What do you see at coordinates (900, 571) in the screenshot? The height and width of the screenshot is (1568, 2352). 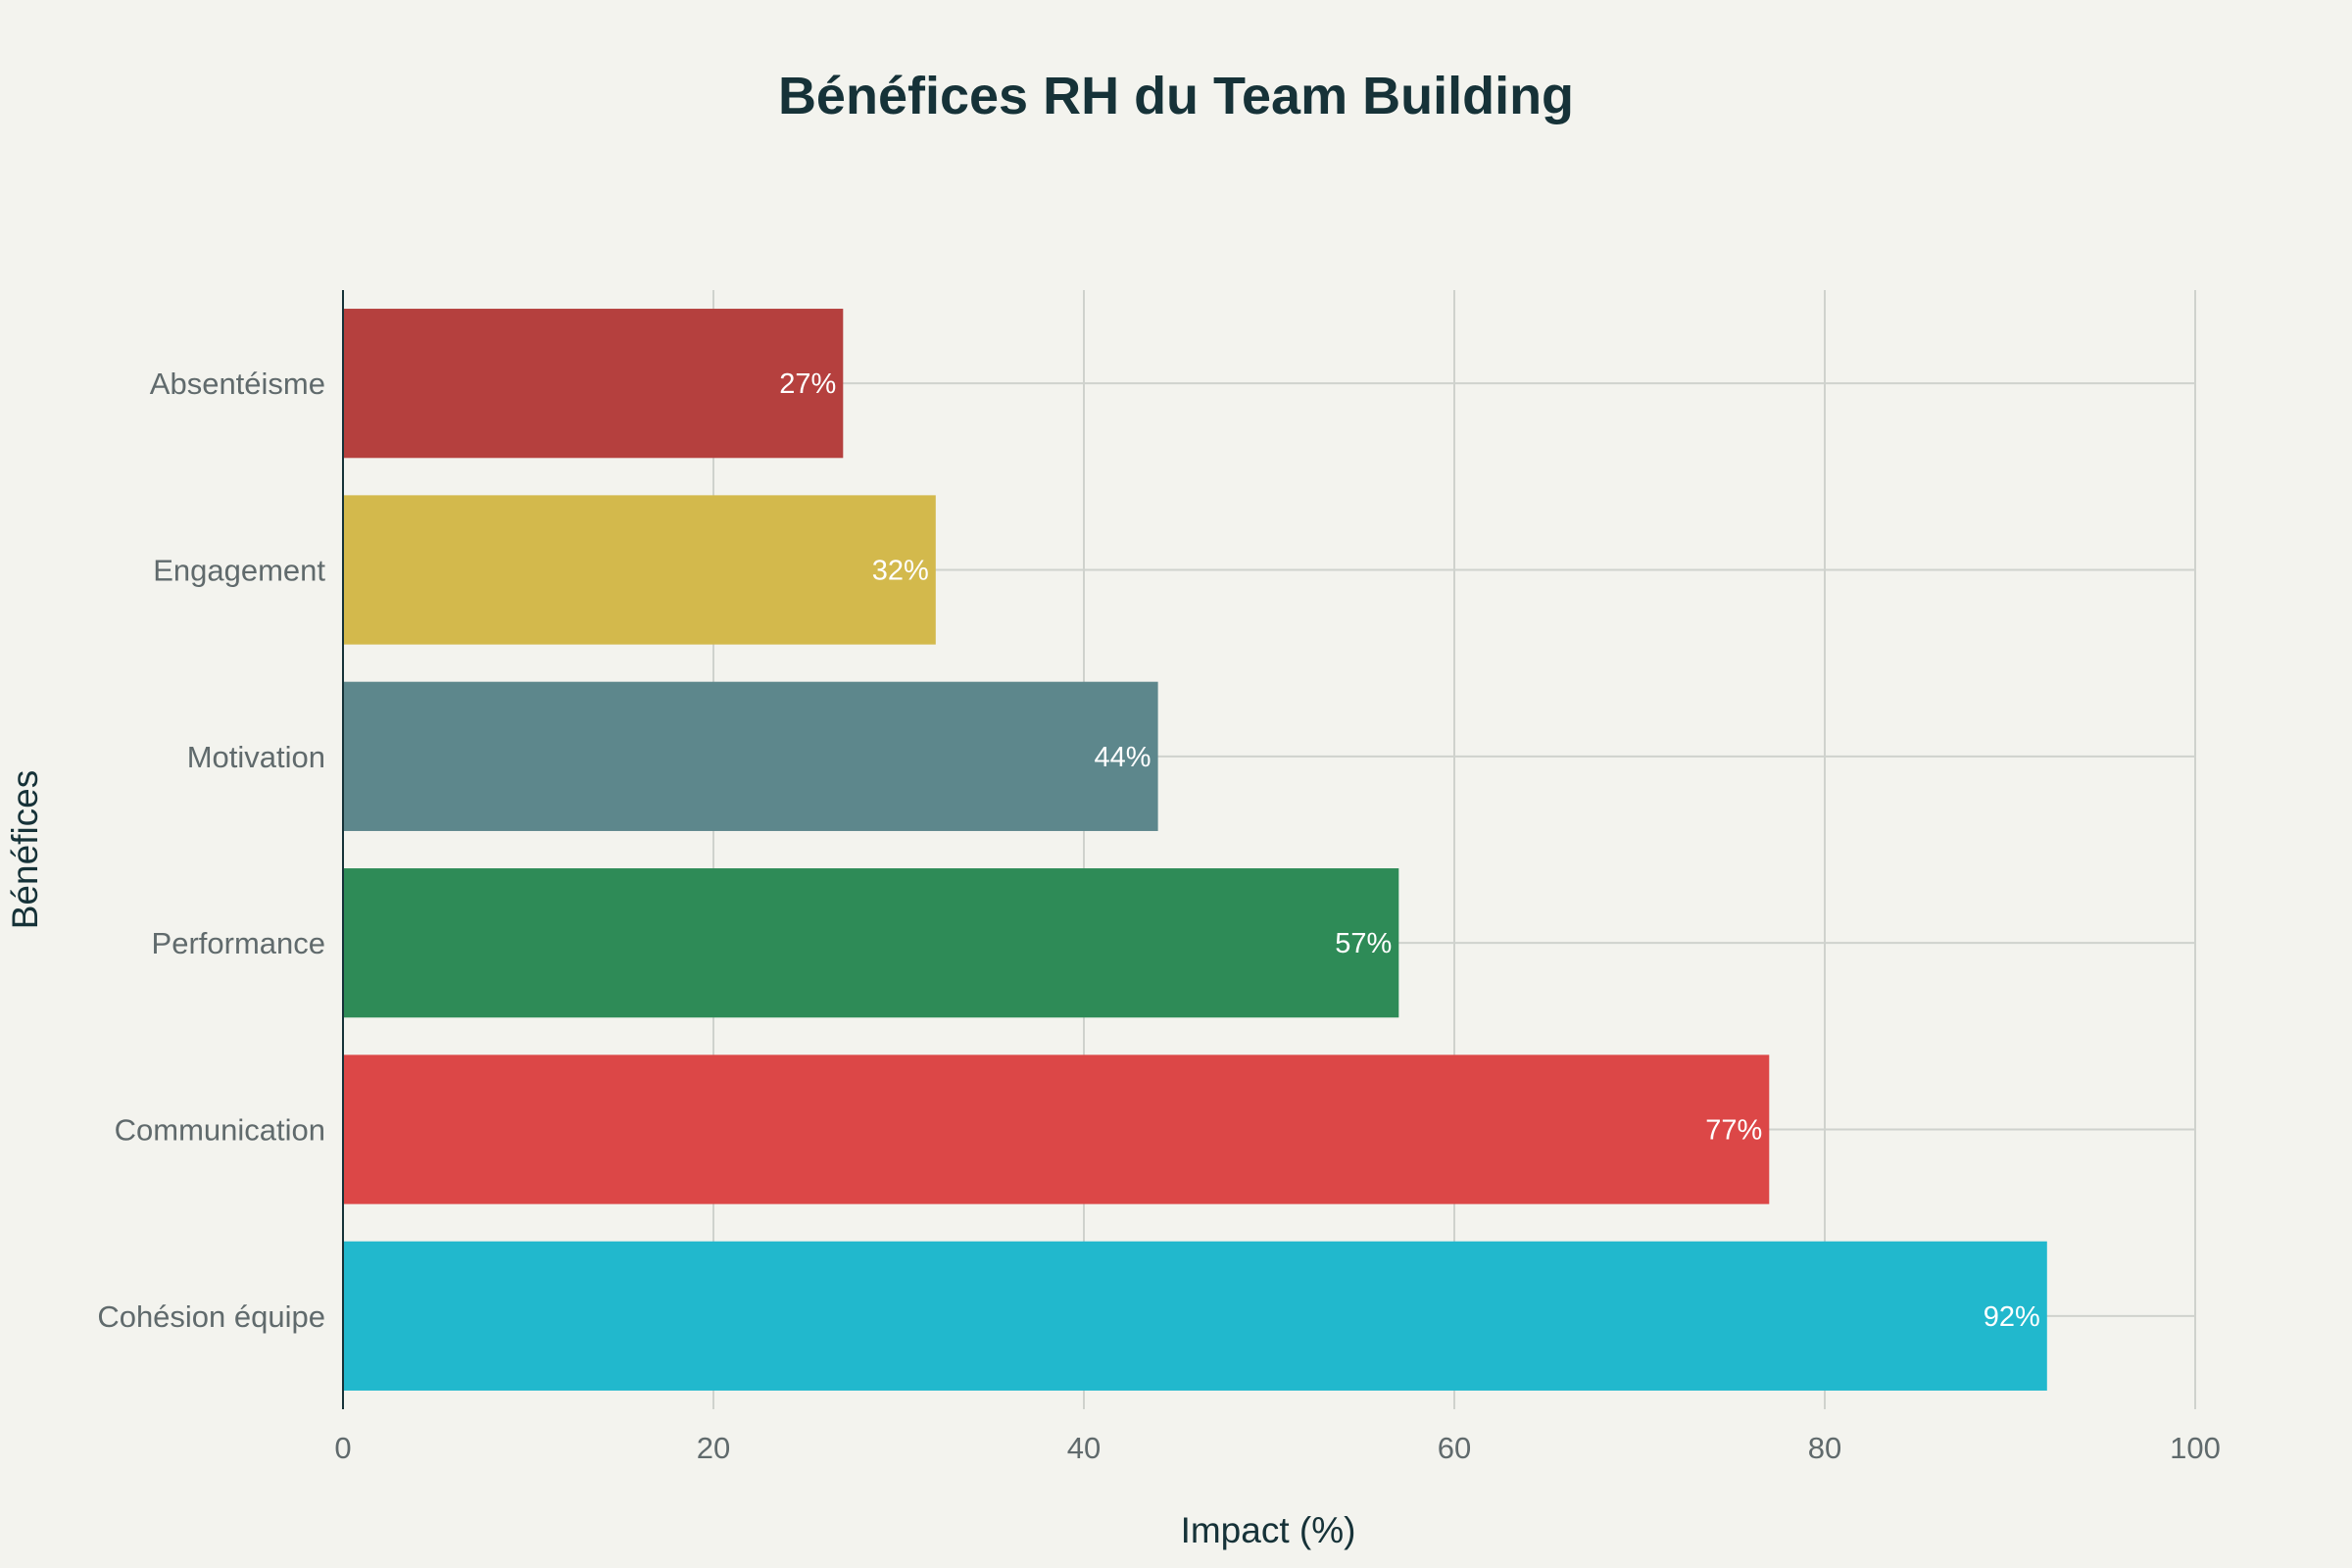 I see `bar-value-label: 32%` at bounding box center [900, 571].